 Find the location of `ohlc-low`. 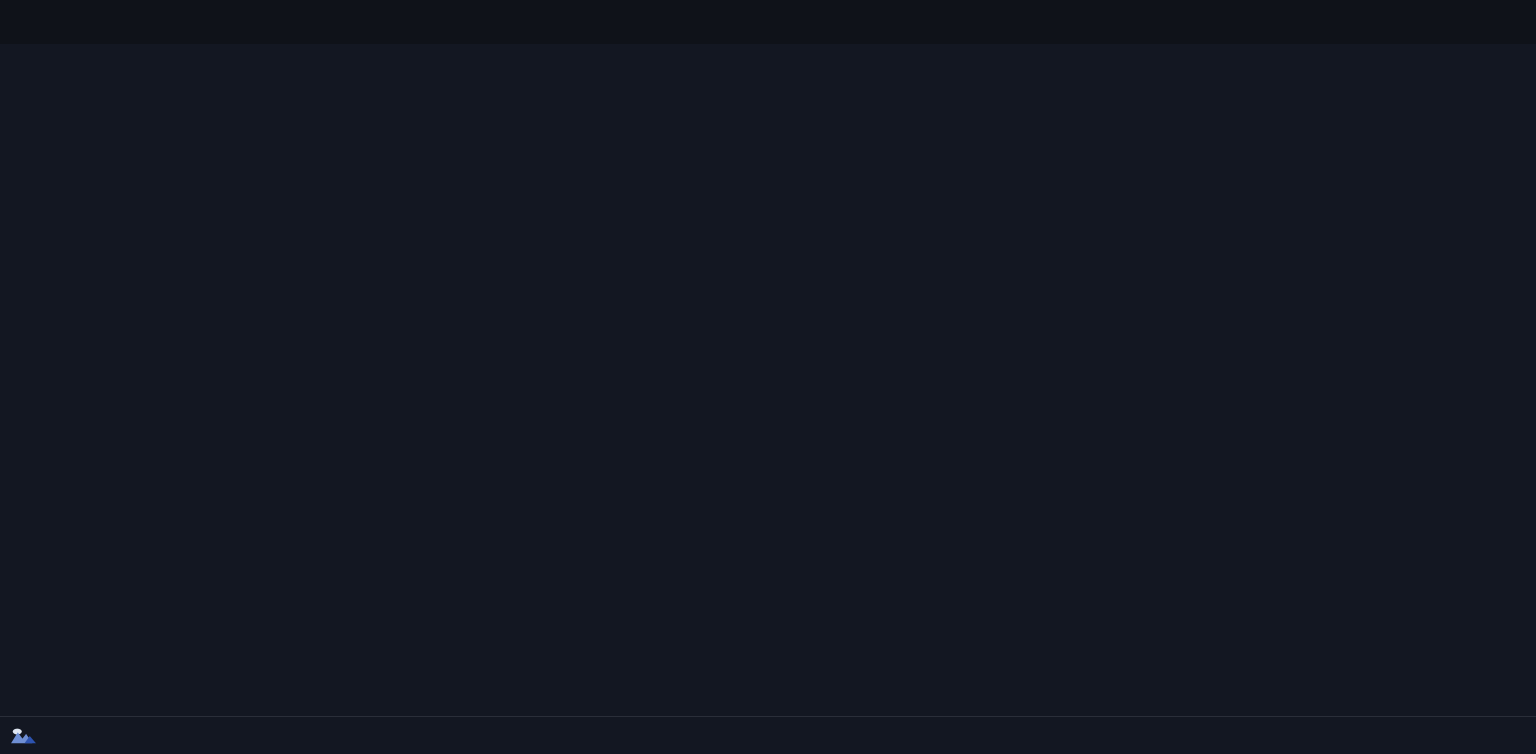

ohlc-low is located at coordinates (54, 30).